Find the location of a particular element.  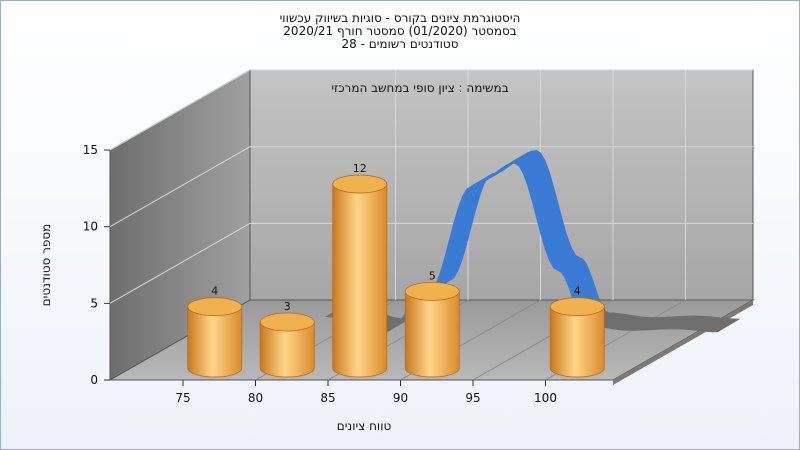

chart-title-line-2: בסמסטר (01/2020) סמסטר חורף 2020/21 is located at coordinates (400, 31).